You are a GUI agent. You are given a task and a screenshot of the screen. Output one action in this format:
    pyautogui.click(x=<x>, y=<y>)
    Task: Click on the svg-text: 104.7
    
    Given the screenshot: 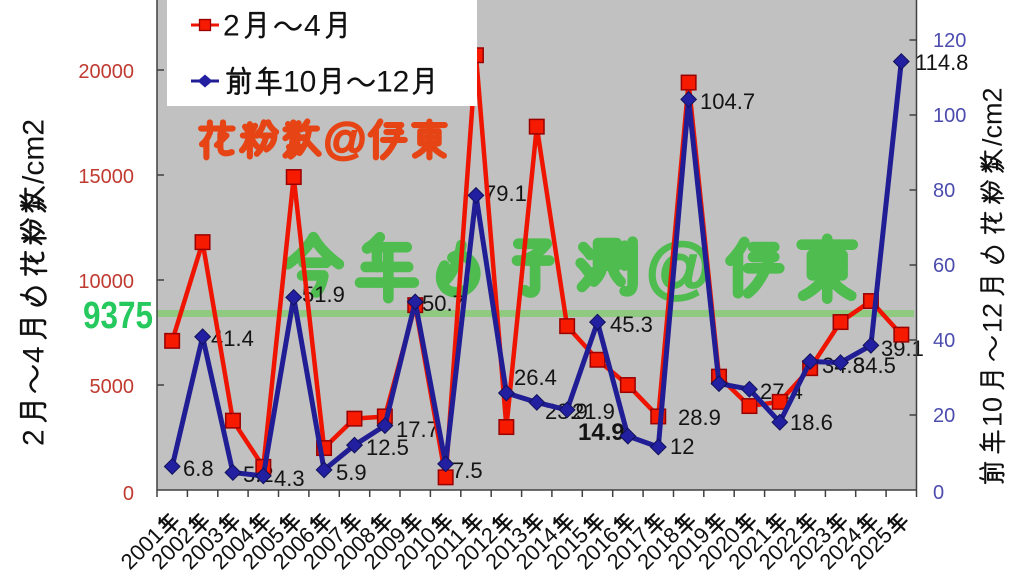 What is the action you would take?
    pyautogui.click(x=727, y=101)
    